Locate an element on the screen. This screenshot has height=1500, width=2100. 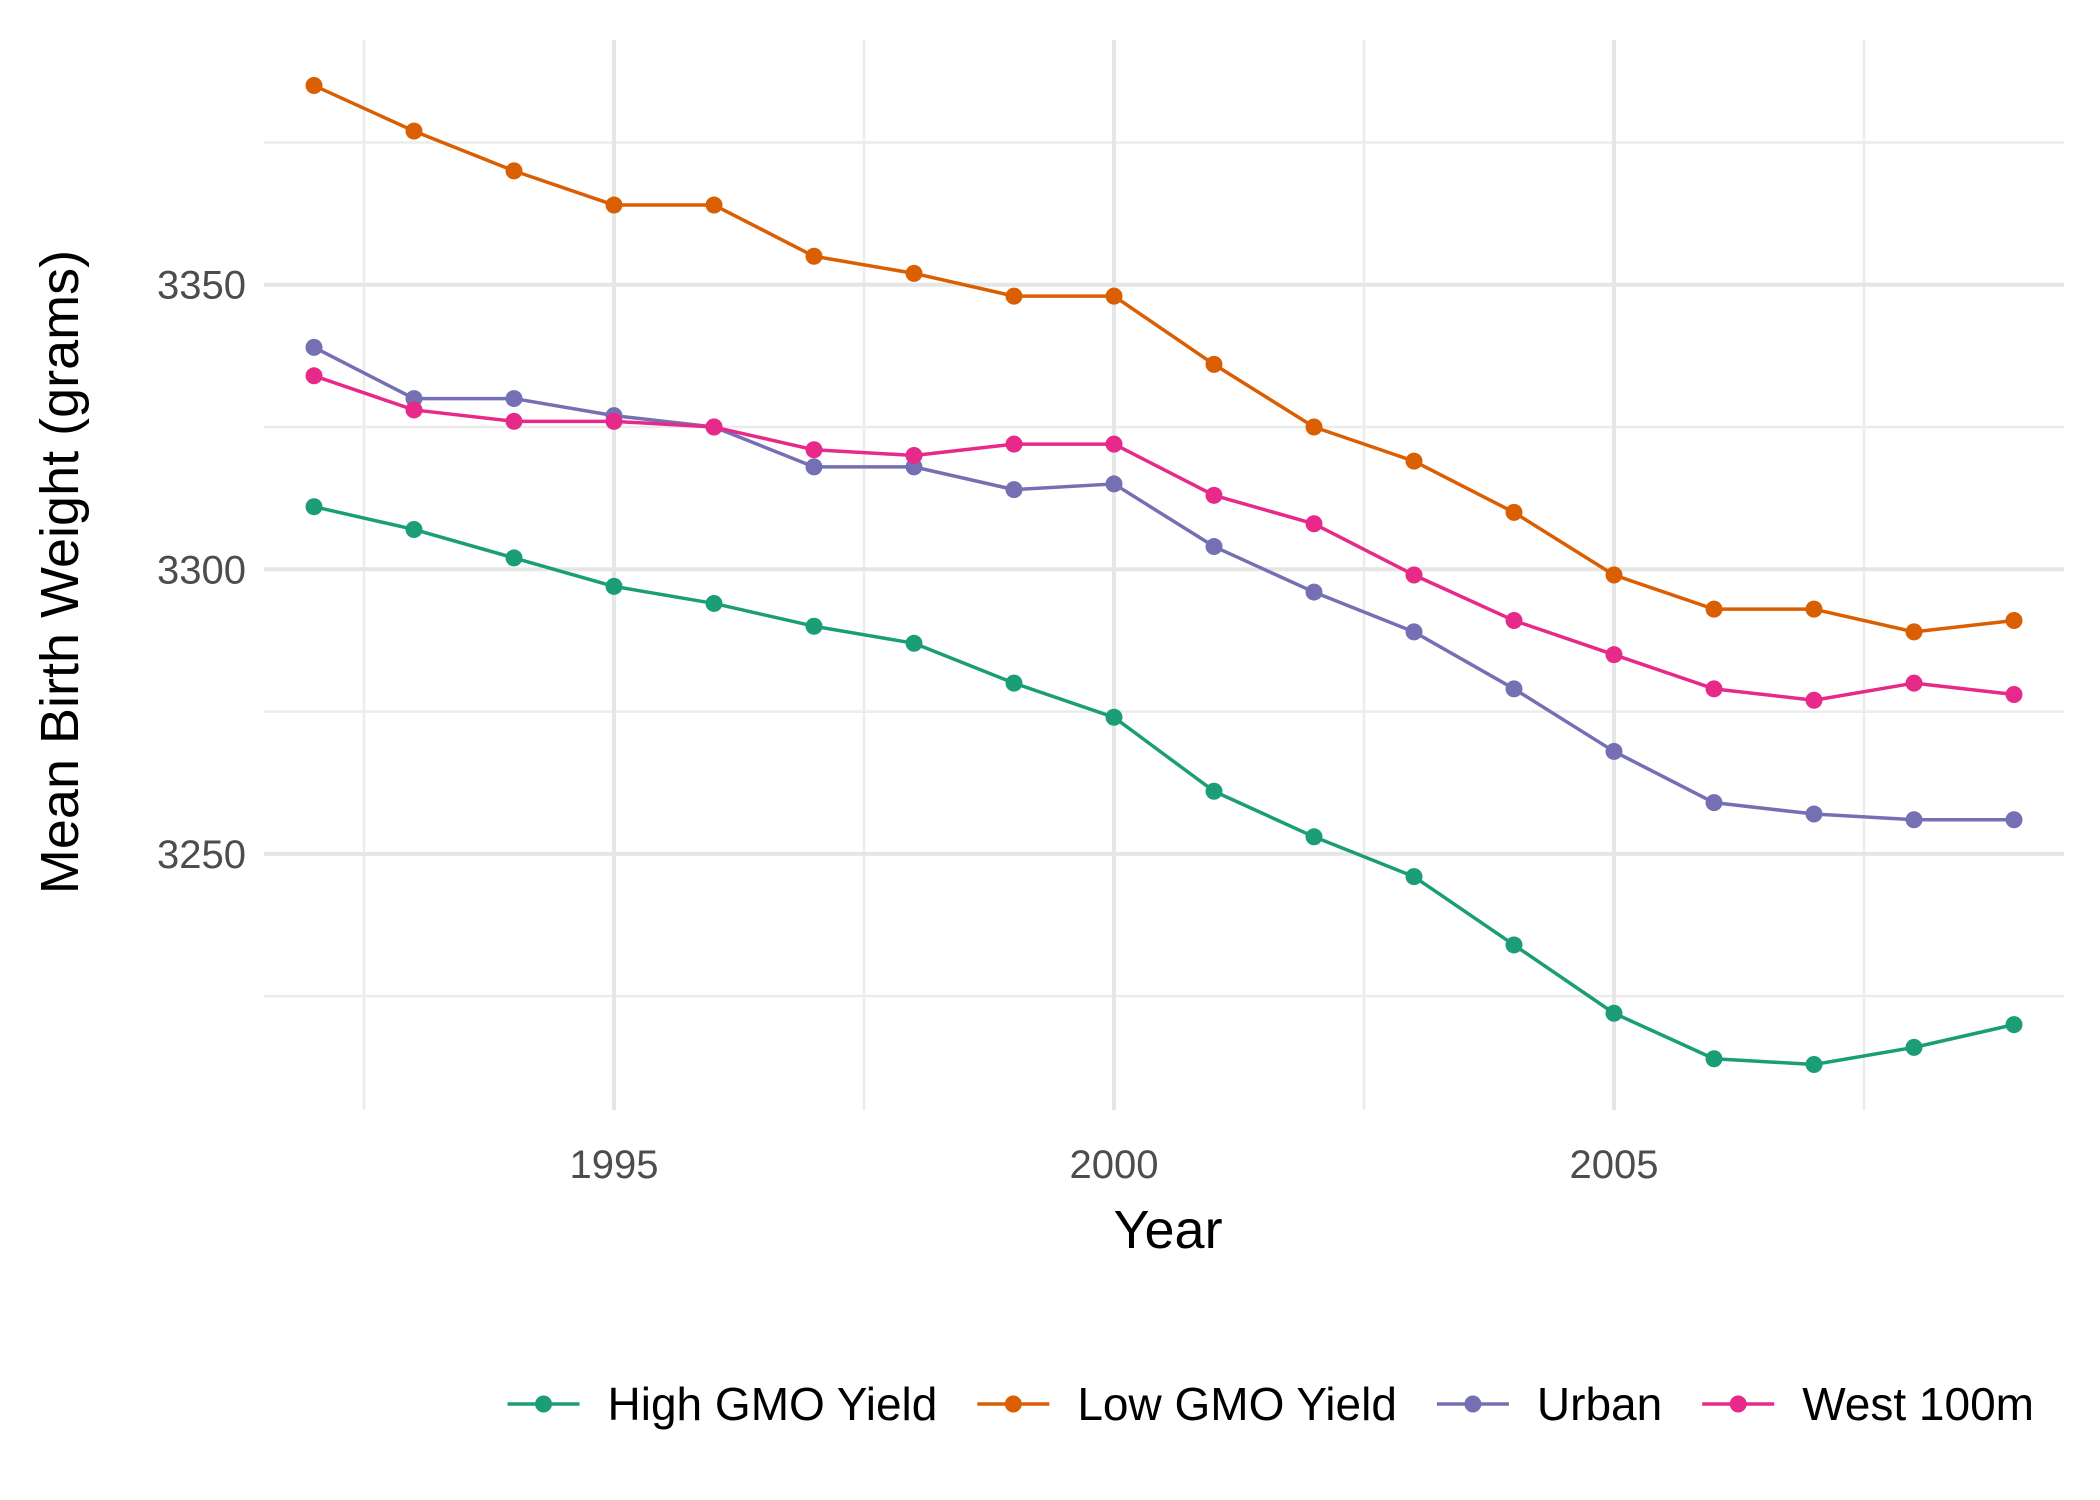
y-tick-label: 3300 is located at coordinates (201, 570).